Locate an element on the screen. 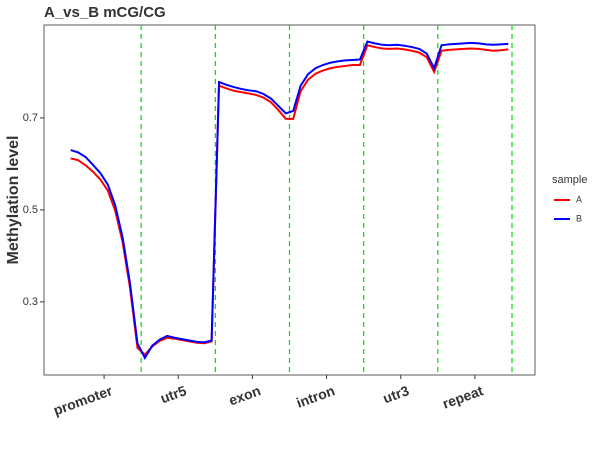 This screenshot has width=600, height=450. x-tick-label: utr5 is located at coordinates (173, 394).